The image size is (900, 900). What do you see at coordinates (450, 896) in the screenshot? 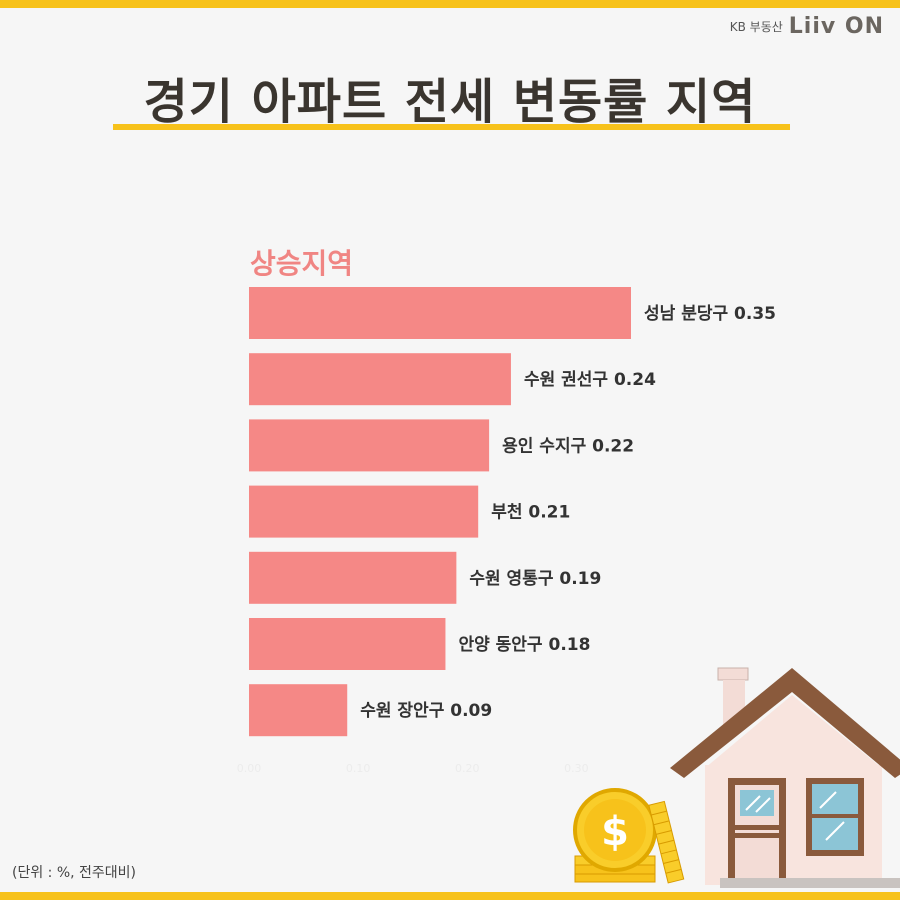
I see `bottom-accent-strip` at bounding box center [450, 896].